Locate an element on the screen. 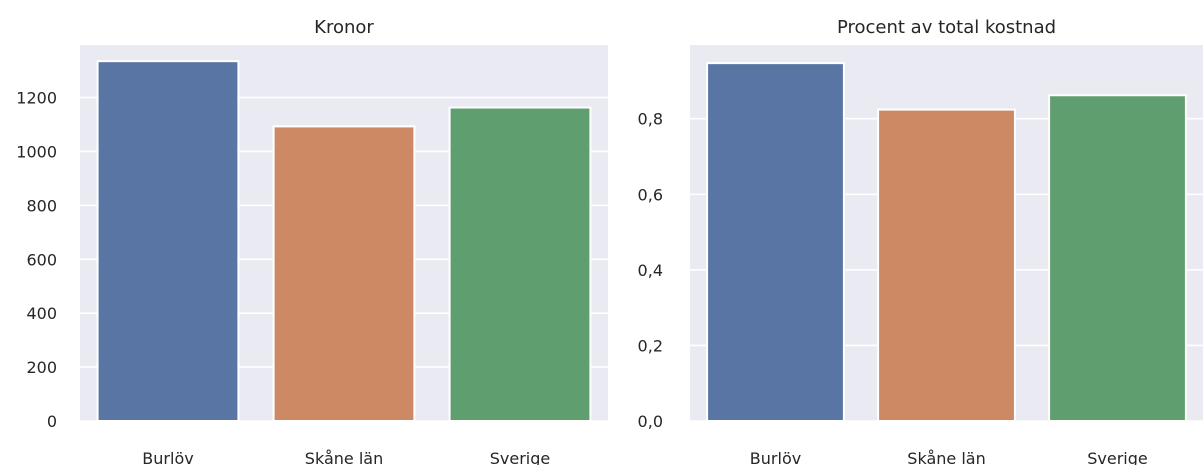 Image resolution: width=1203 pixels, height=465 pixels. y-tick-label: 0,6 is located at coordinates (650, 194).